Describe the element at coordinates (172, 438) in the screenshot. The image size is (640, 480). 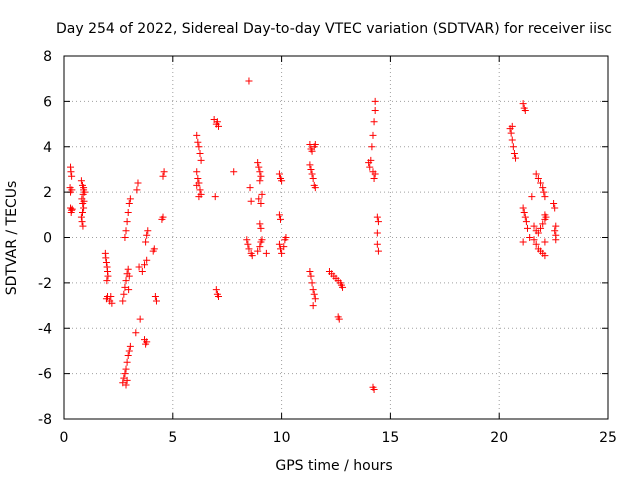
I see `x-tick-label: 5` at that location.